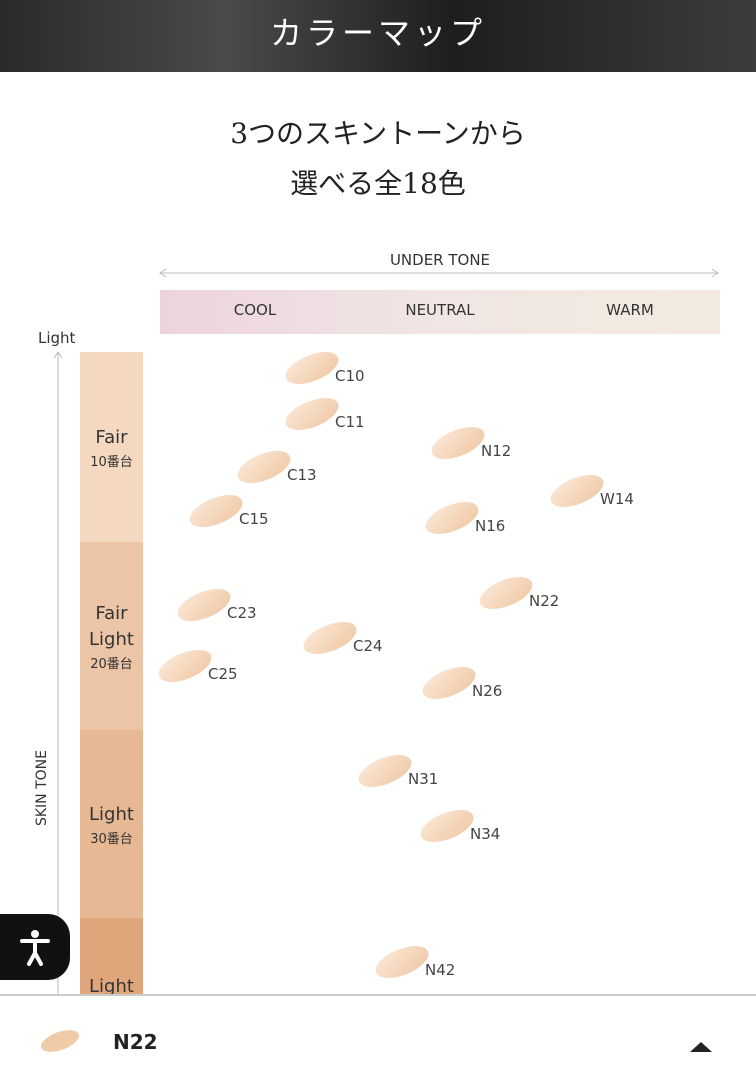  What do you see at coordinates (111, 839) in the screenshot?
I see `band-number: 30番台` at bounding box center [111, 839].